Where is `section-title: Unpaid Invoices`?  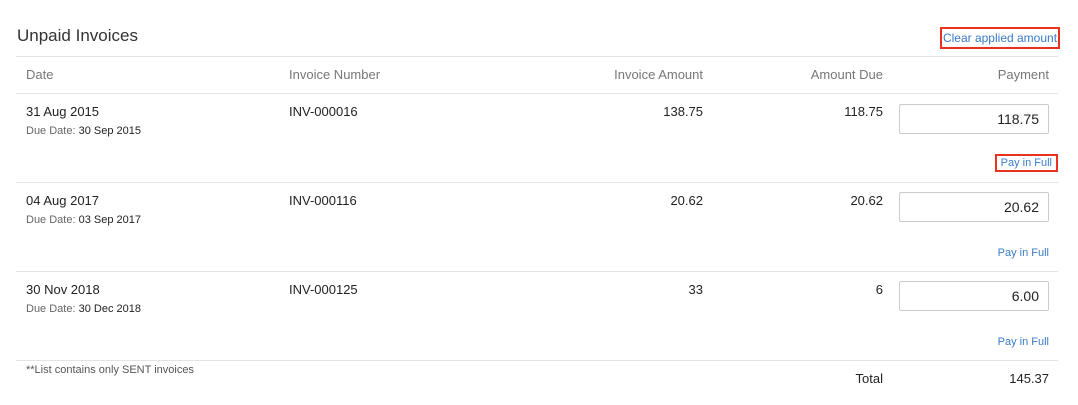 section-title: Unpaid Invoices is located at coordinates (77, 35).